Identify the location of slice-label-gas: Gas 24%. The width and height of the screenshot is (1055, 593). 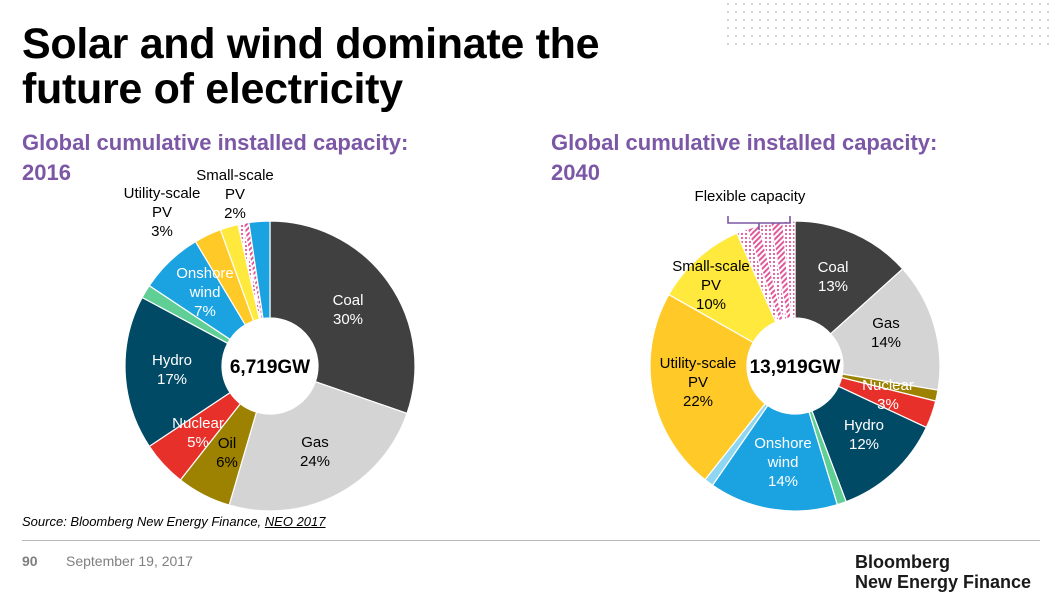
(315, 452).